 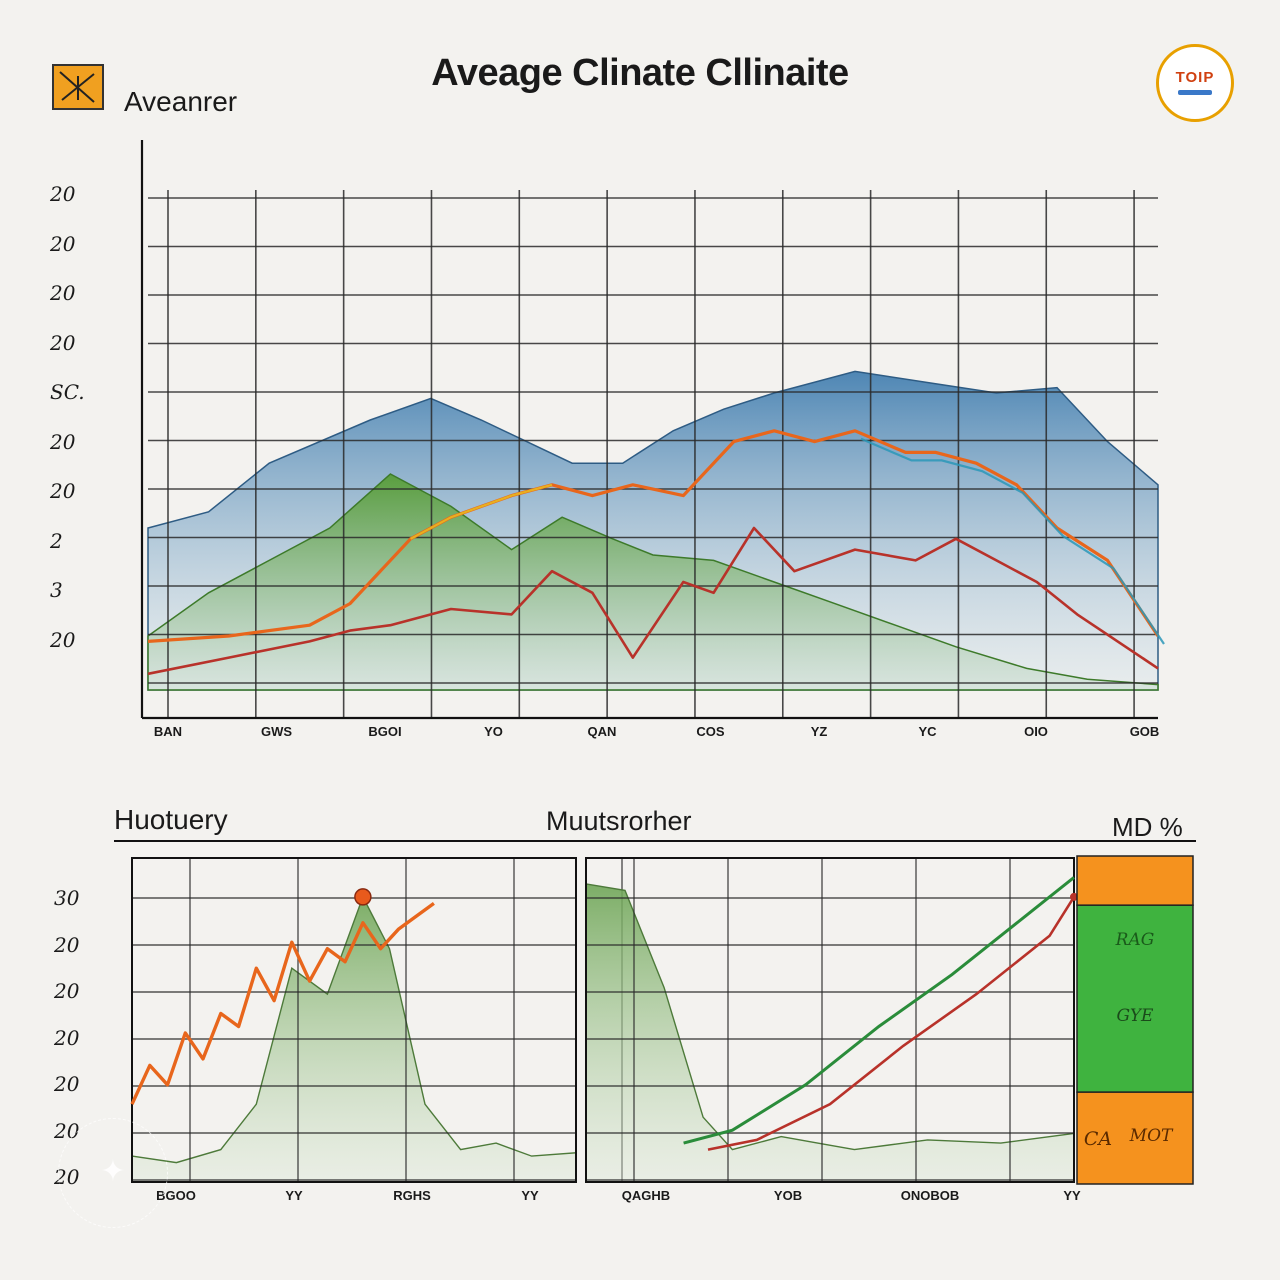 I want to click on badge-bar, so click(x=1195, y=92).